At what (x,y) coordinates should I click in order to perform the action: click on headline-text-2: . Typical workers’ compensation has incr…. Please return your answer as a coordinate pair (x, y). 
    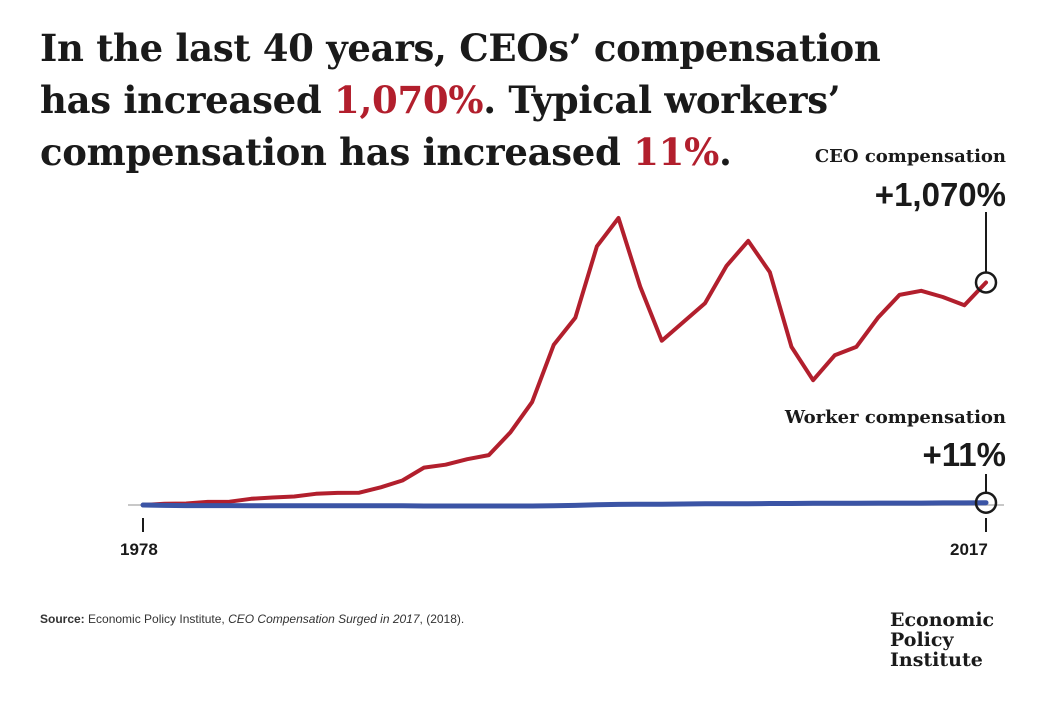
    Looking at the image, I should click on (440, 126).